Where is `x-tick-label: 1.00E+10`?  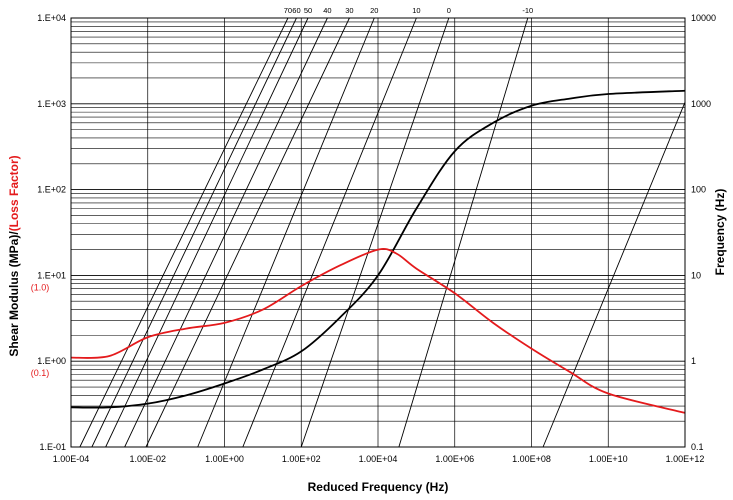 x-tick-label: 1.00E+10 is located at coordinates (608, 459).